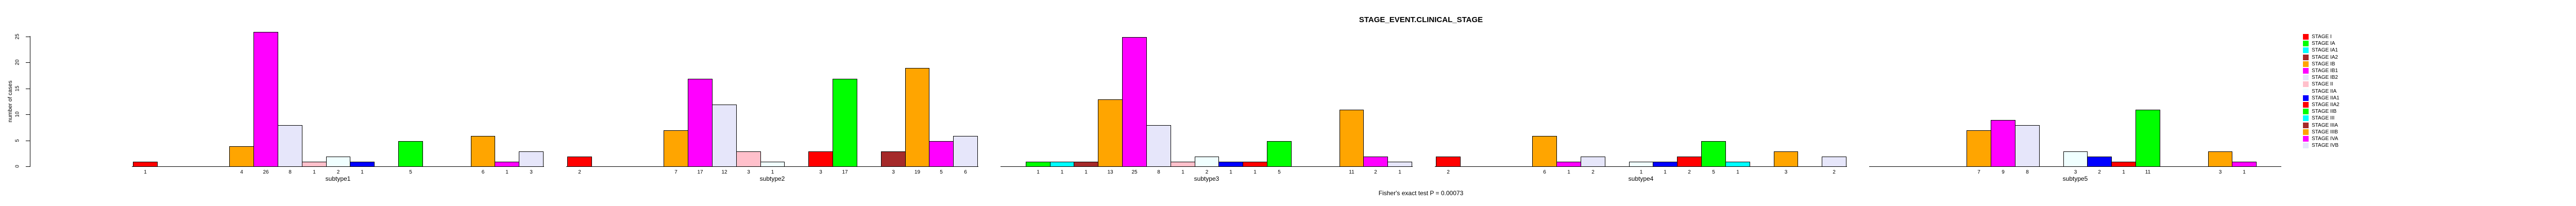 The width and height of the screenshot is (2576, 206). I want to click on bar-subtype2-stage-iia, so click(772, 164).